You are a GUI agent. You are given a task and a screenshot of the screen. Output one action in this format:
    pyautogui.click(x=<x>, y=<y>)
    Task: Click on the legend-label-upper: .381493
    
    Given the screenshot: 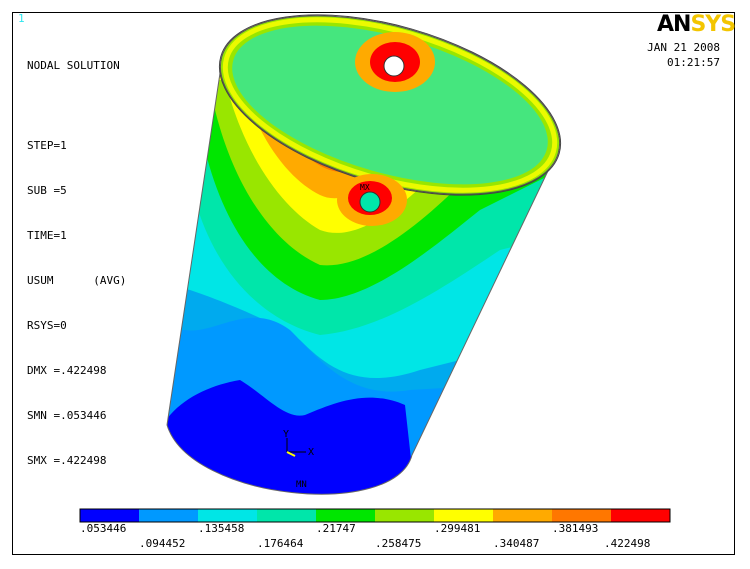 What is the action you would take?
    pyautogui.click(x=575, y=528)
    